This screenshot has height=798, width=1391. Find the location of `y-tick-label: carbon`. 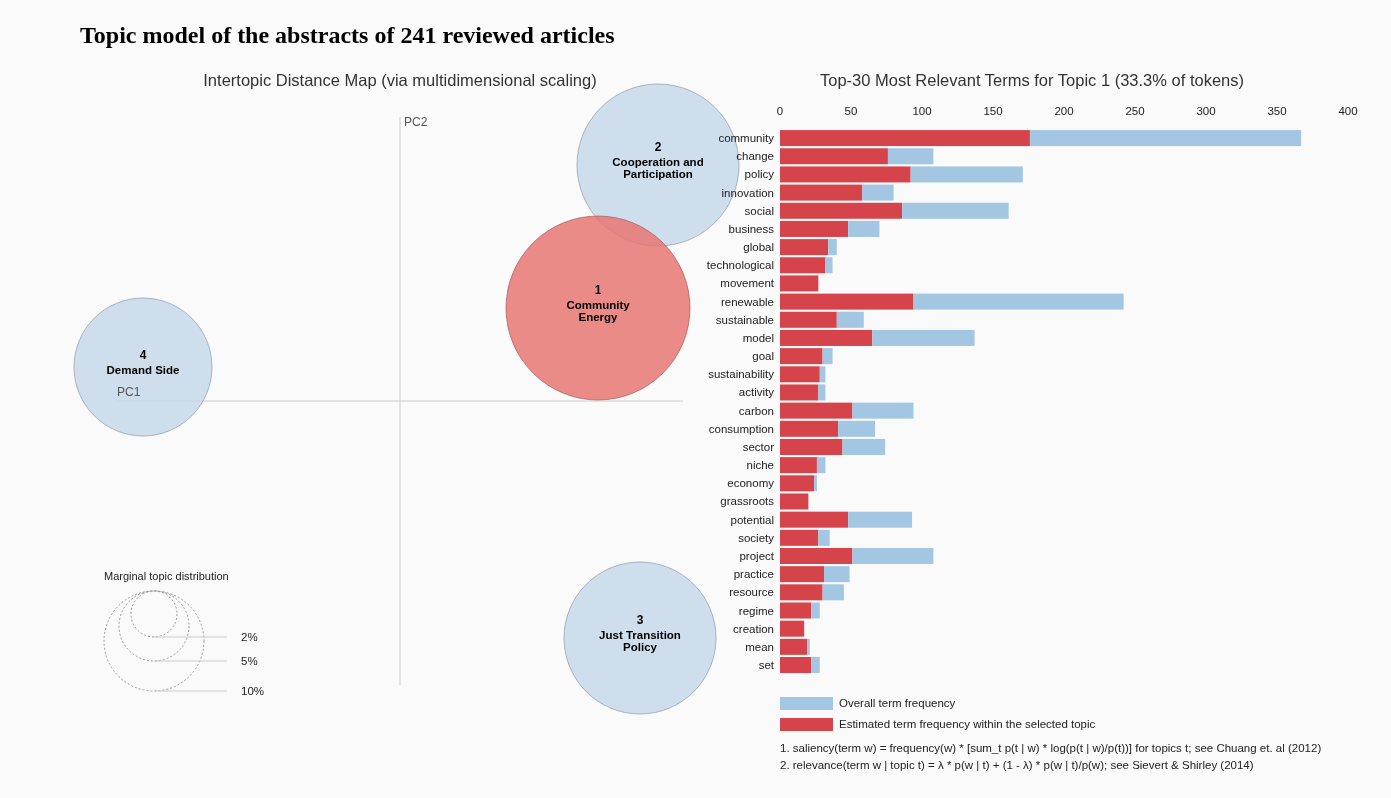

y-tick-label: carbon is located at coordinates (756, 410).